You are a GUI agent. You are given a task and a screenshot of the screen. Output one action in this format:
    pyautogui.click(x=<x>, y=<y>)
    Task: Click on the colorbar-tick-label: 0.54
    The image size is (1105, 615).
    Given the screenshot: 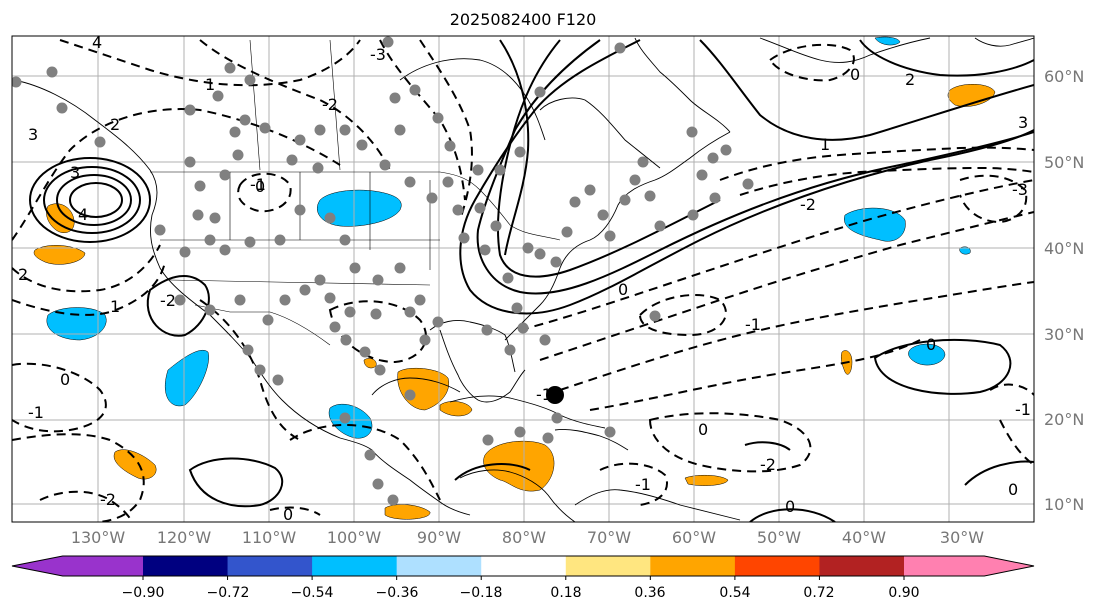 What is the action you would take?
    pyautogui.click(x=735, y=593)
    